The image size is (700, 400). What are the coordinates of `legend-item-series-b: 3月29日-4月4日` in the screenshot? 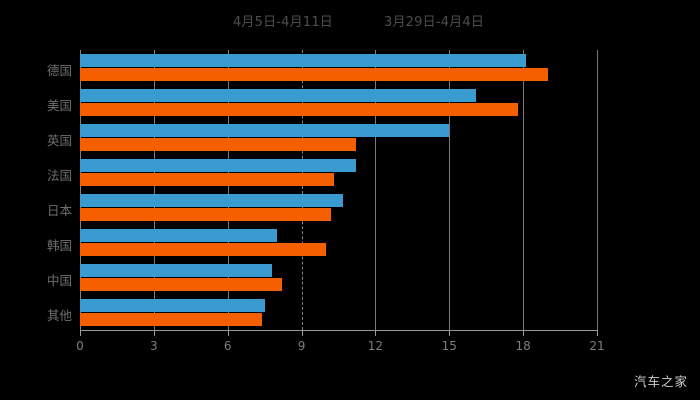 It's located at (425, 22).